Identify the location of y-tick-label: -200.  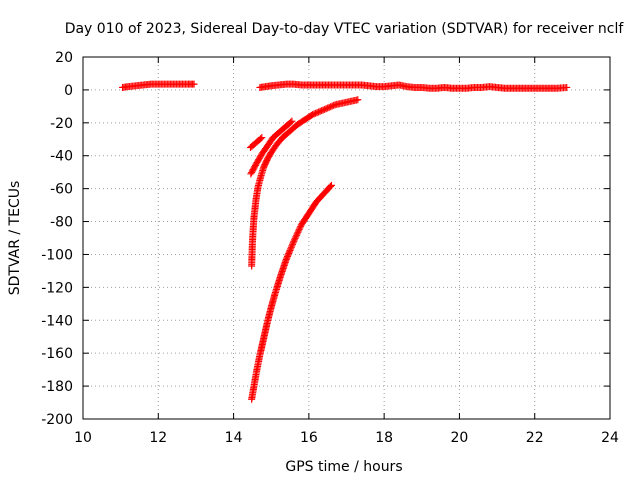
(57, 420).